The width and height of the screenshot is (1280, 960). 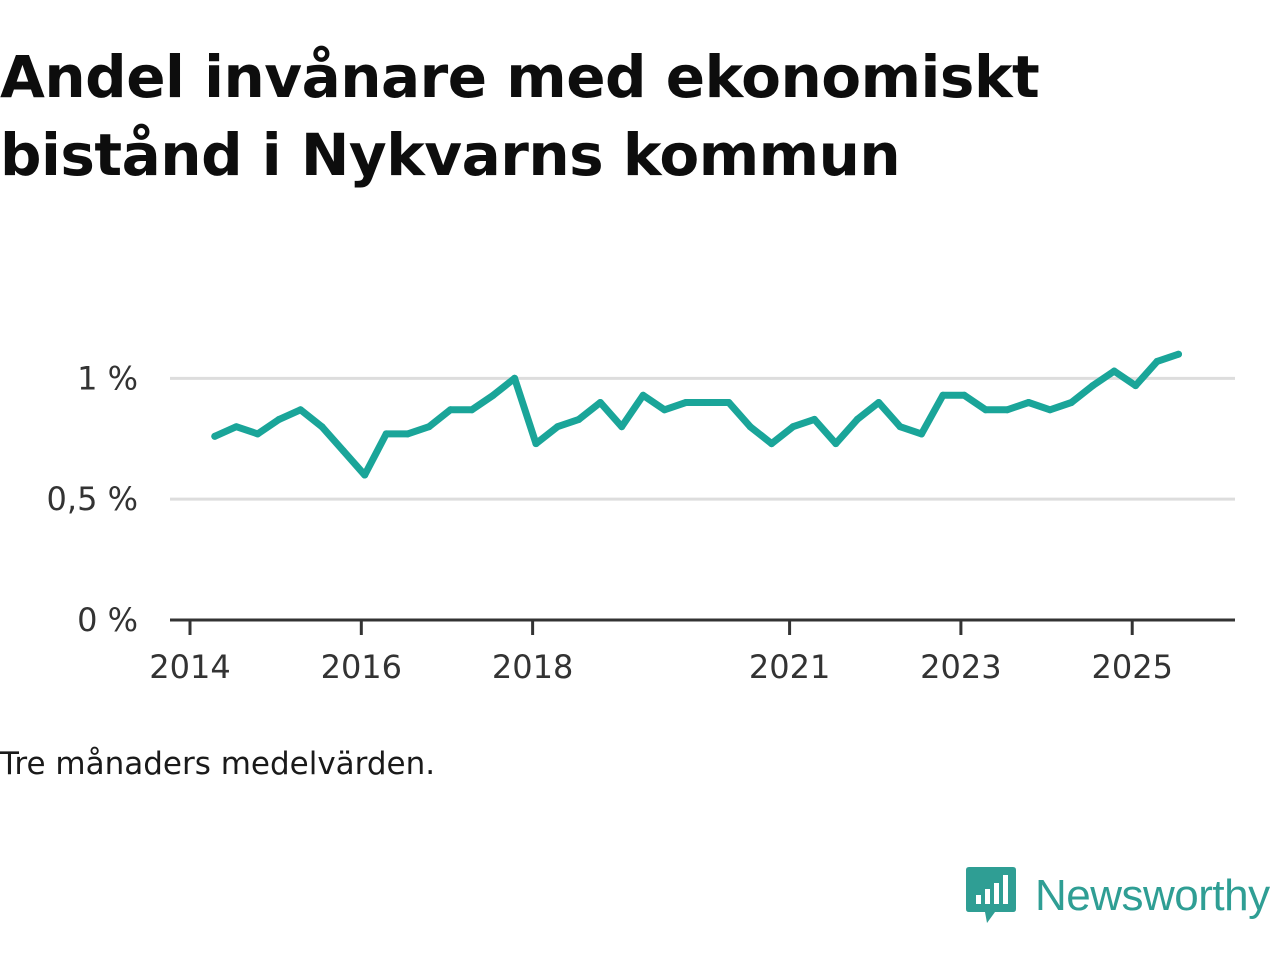 What do you see at coordinates (1152, 895) in the screenshot?
I see `brand-name: Newsworthy` at bounding box center [1152, 895].